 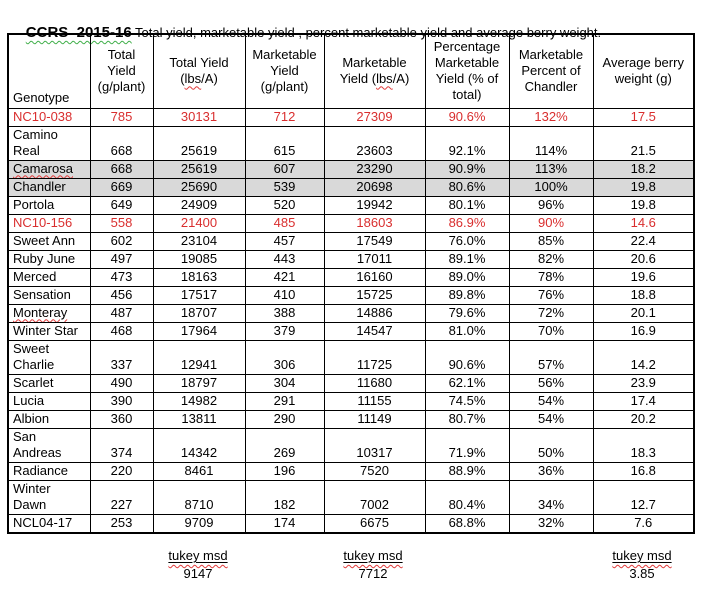 I want to click on value-cell: 56%, so click(x=551, y=383).